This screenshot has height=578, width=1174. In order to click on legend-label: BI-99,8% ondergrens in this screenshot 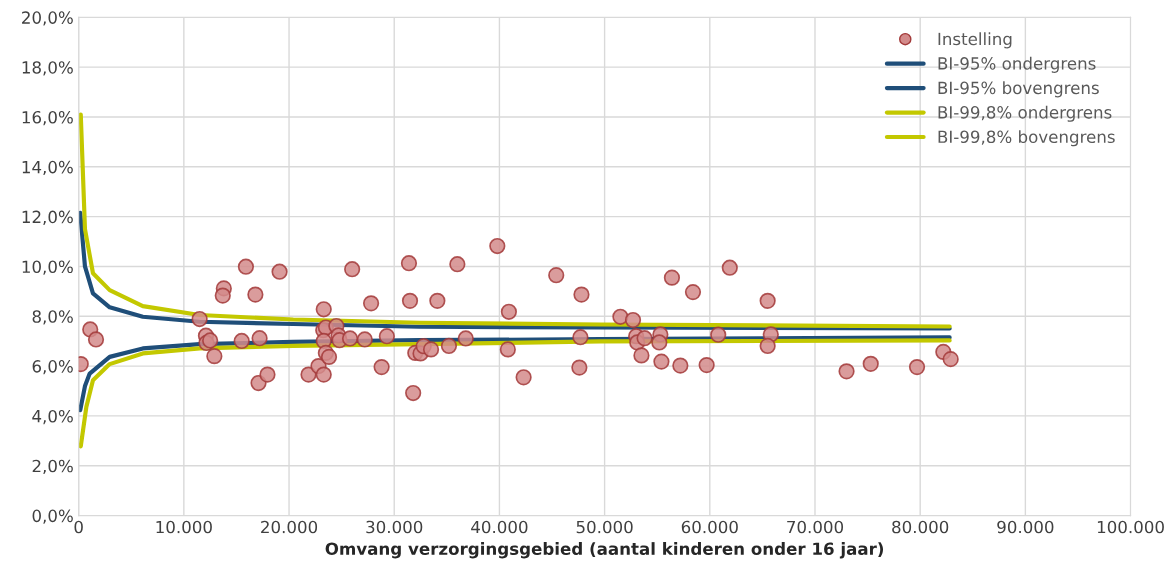, I will do `click(1025, 113)`.